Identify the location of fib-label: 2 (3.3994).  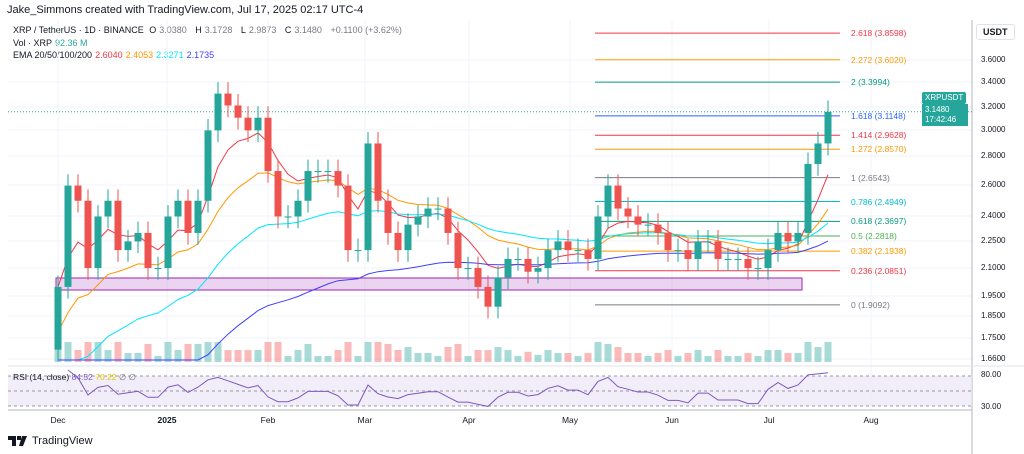
(870, 82).